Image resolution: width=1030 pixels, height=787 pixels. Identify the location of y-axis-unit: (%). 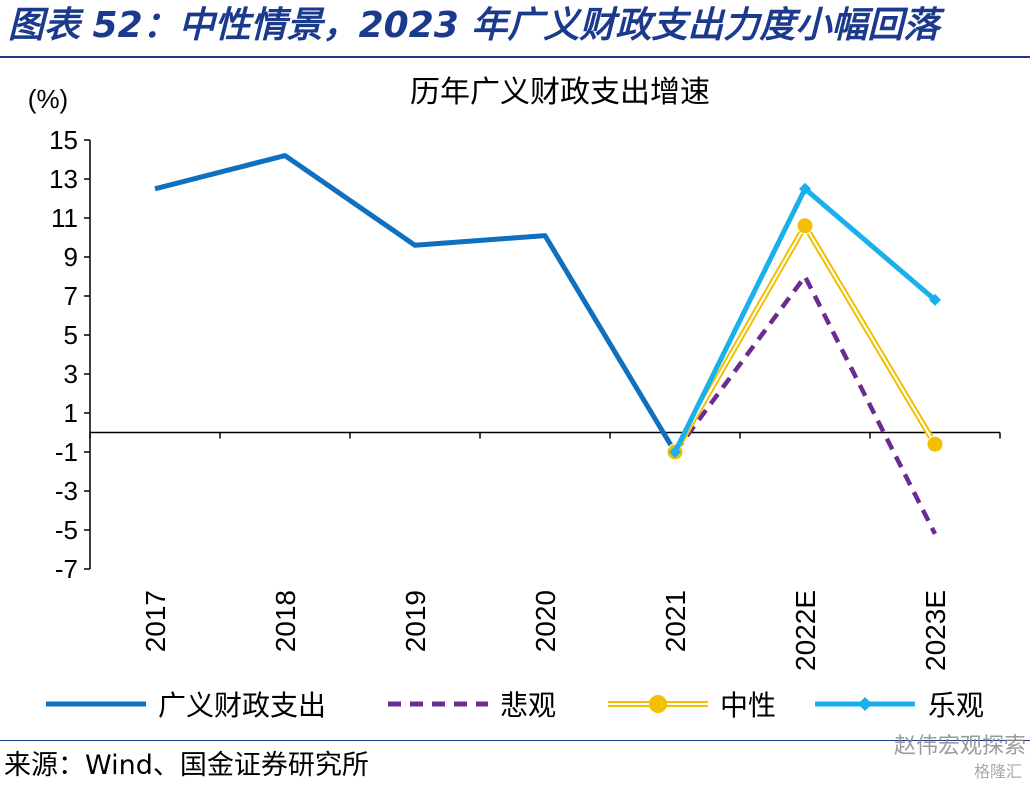
(48, 99).